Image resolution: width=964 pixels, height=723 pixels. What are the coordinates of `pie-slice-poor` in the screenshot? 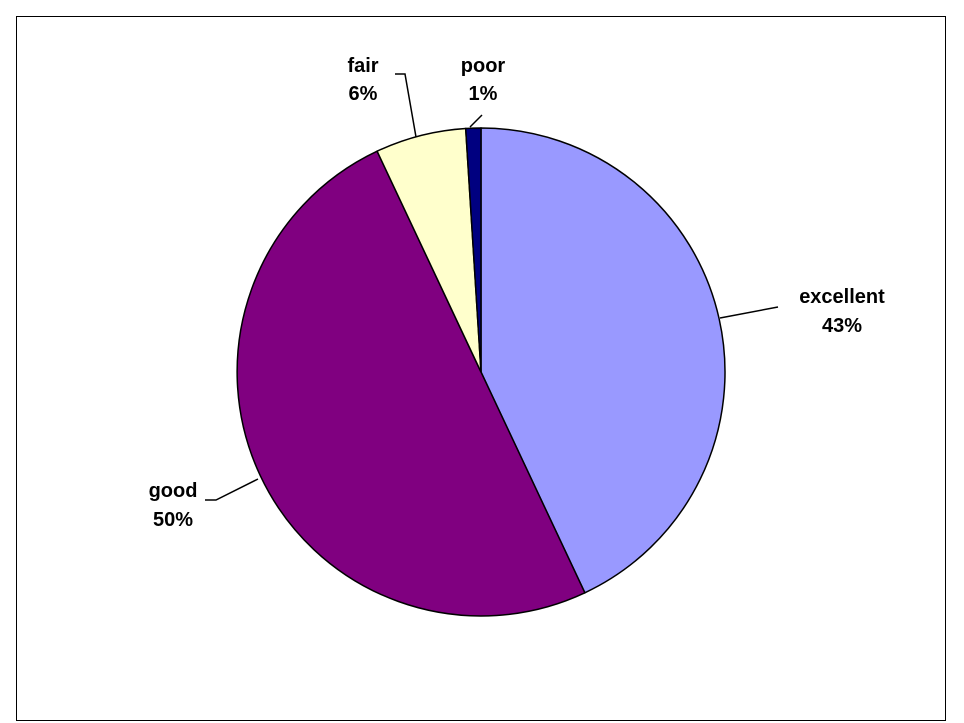 It's located at (473, 250).